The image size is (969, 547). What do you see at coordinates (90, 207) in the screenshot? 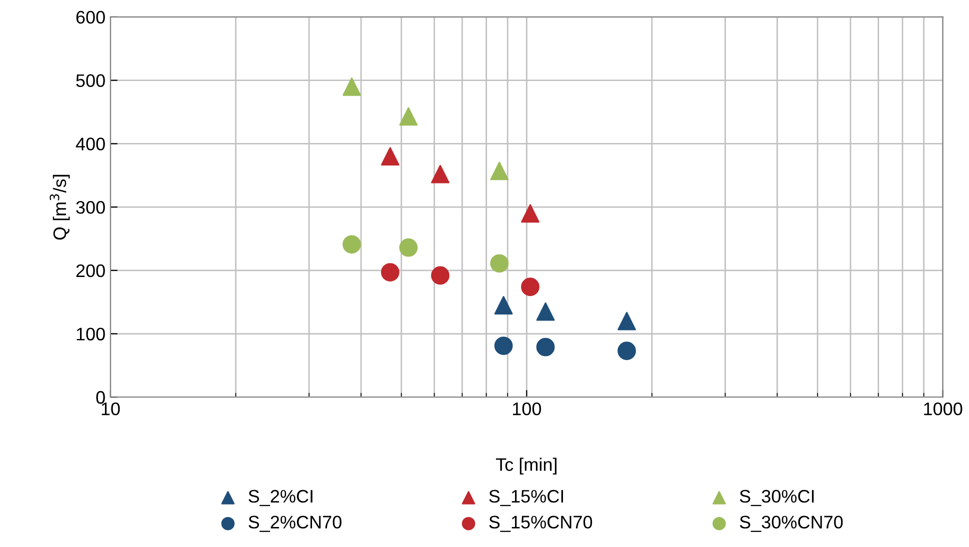
I see `y-tick-label: 300` at bounding box center [90, 207].